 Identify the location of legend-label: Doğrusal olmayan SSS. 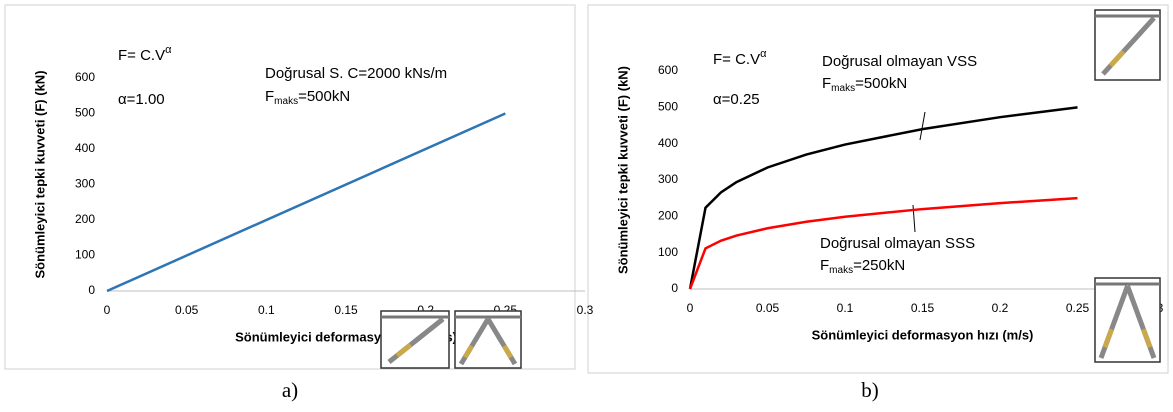
(897, 243).